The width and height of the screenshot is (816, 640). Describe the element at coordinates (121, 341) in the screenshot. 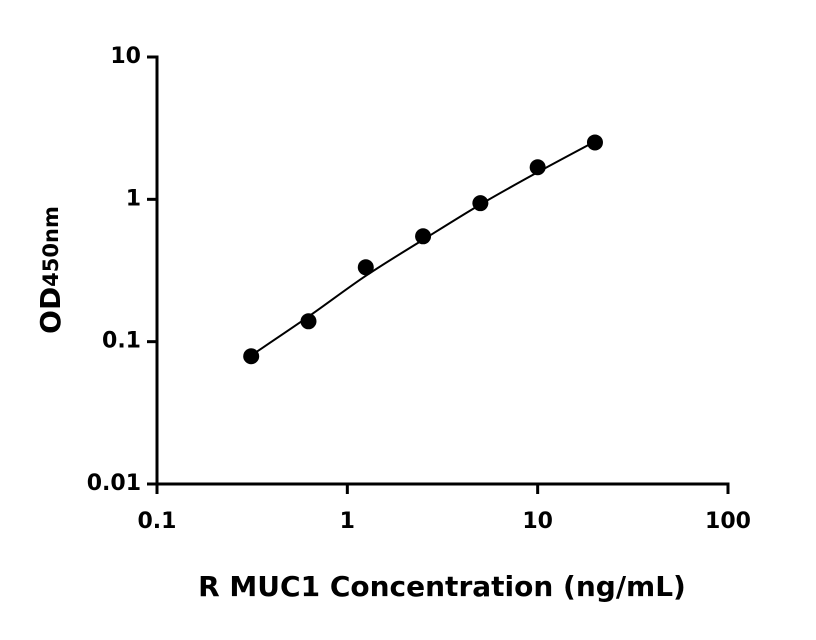

I see `y-tick-label: 0.1` at that location.